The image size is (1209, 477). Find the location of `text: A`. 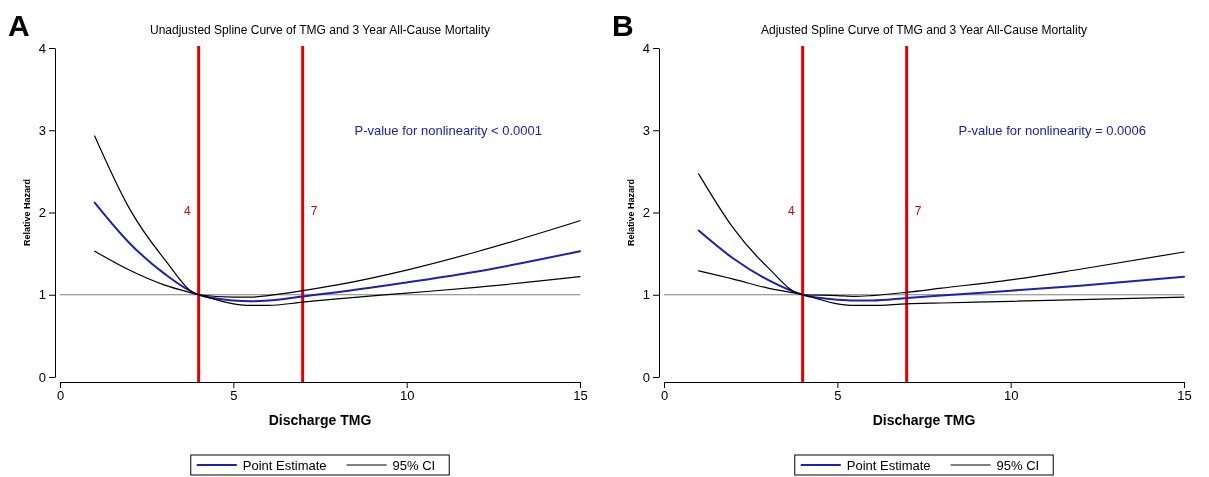

text: A is located at coordinates (19, 25).